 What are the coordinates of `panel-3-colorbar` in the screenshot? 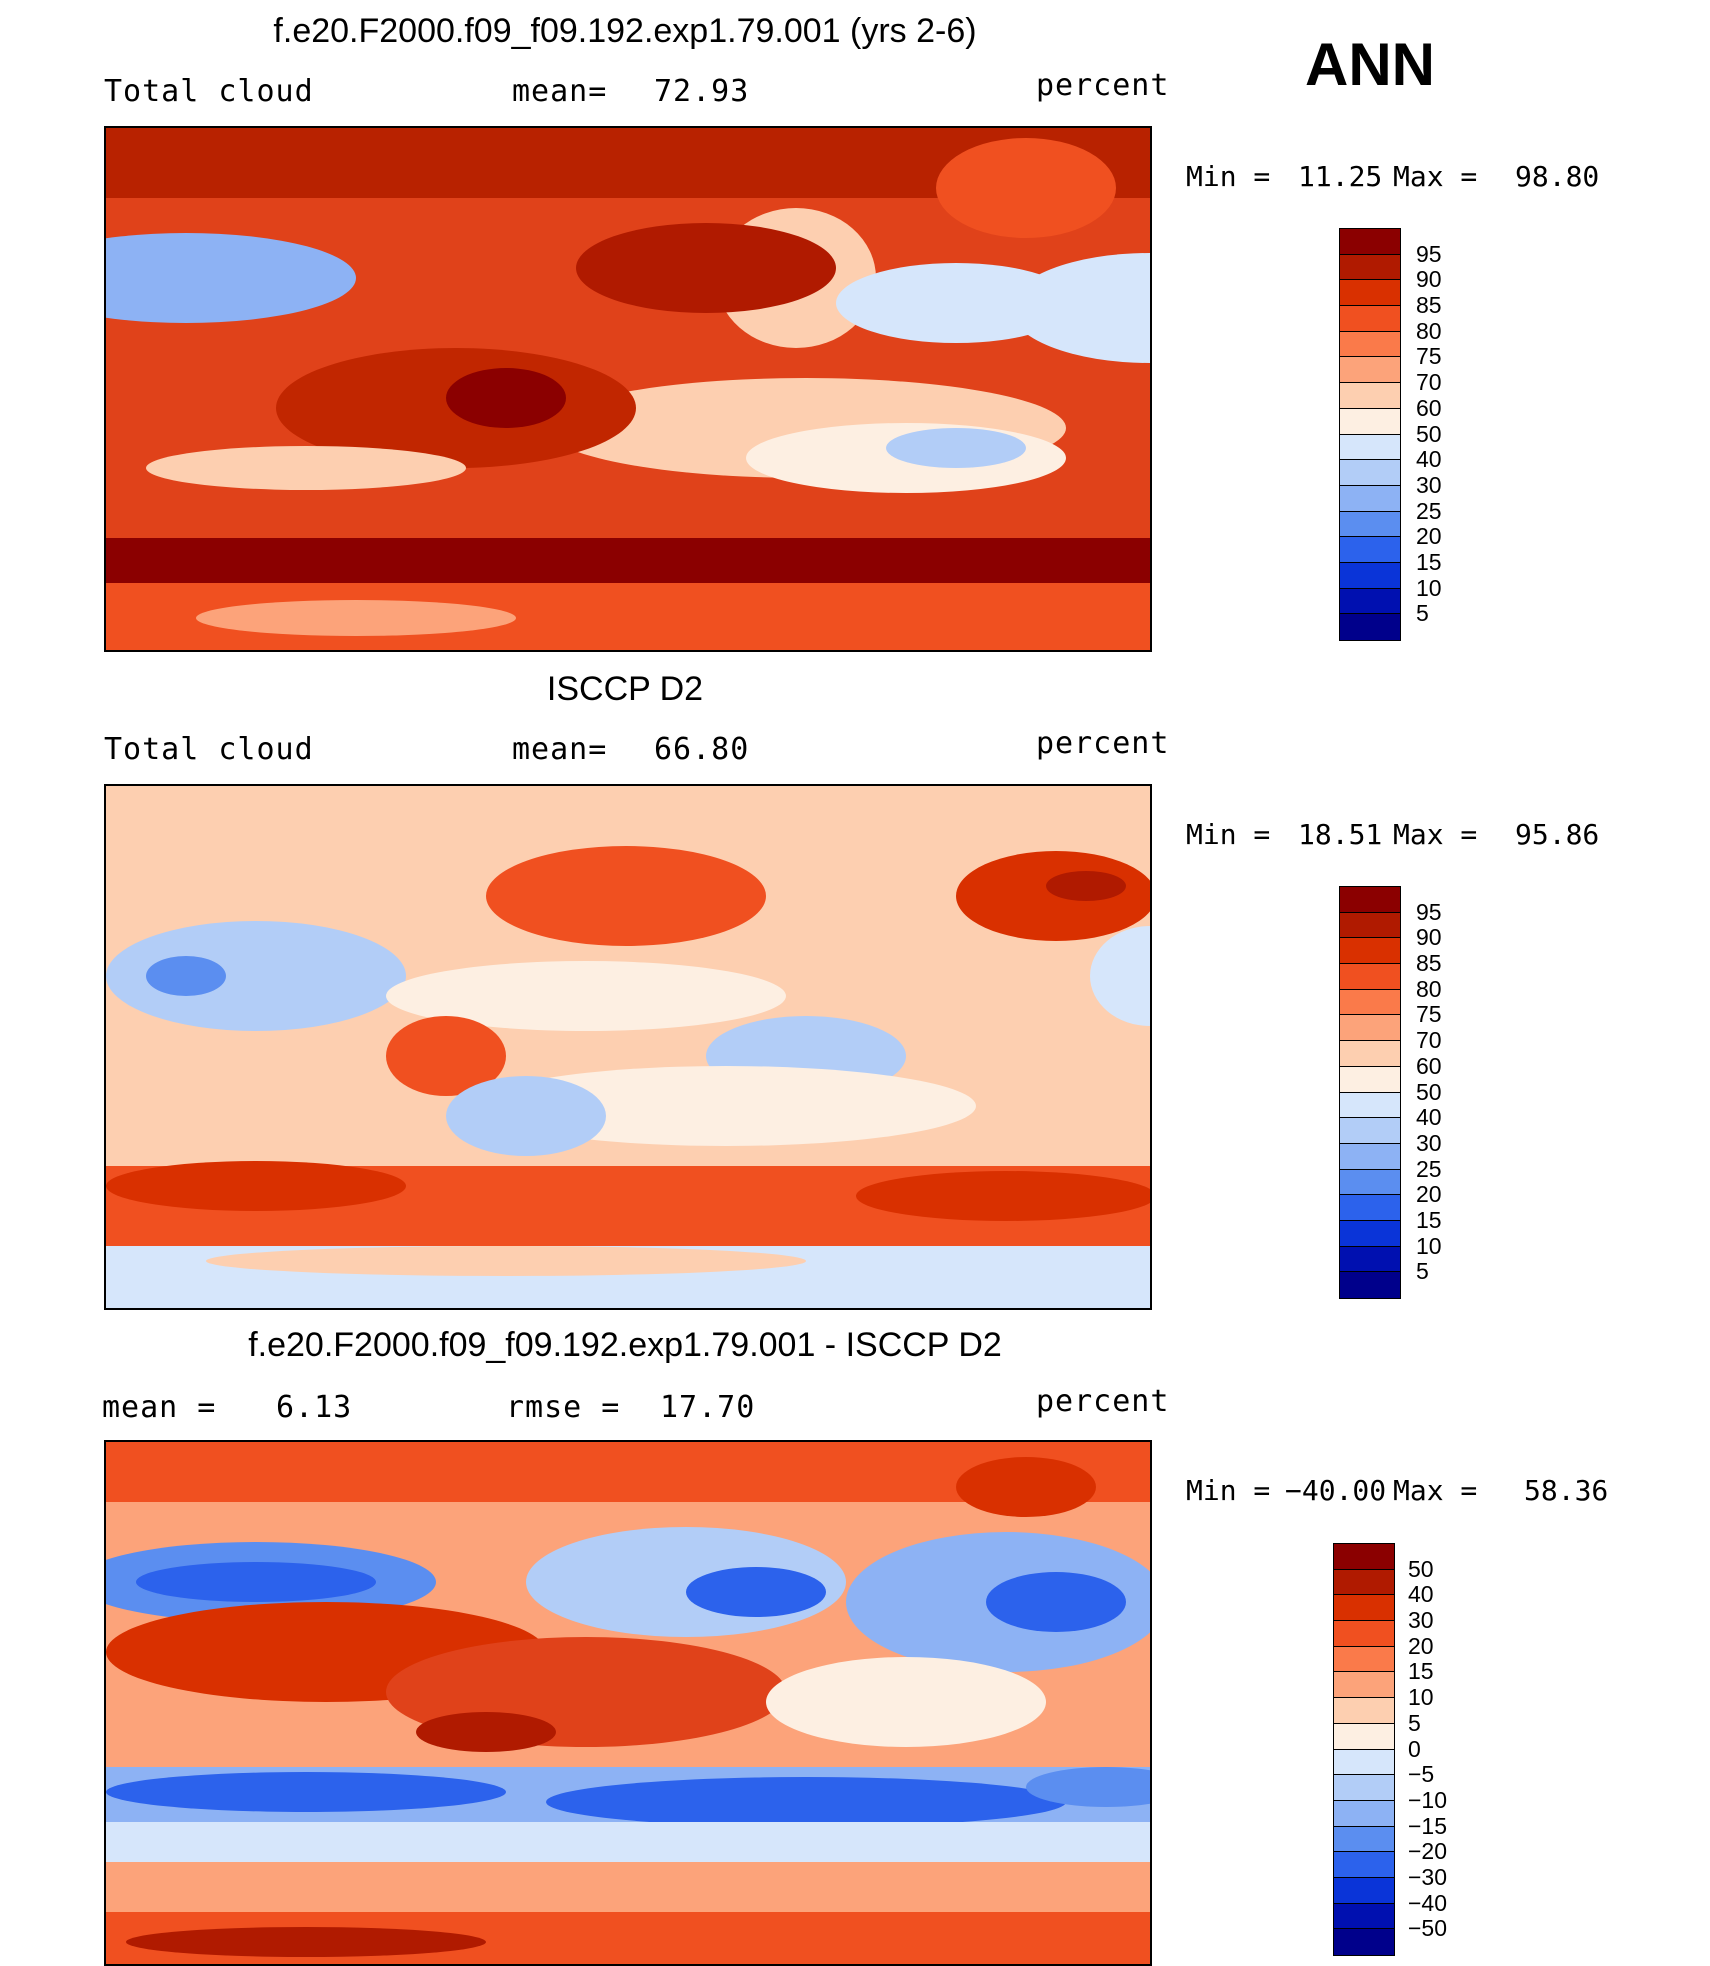 It's located at (1364, 1749).